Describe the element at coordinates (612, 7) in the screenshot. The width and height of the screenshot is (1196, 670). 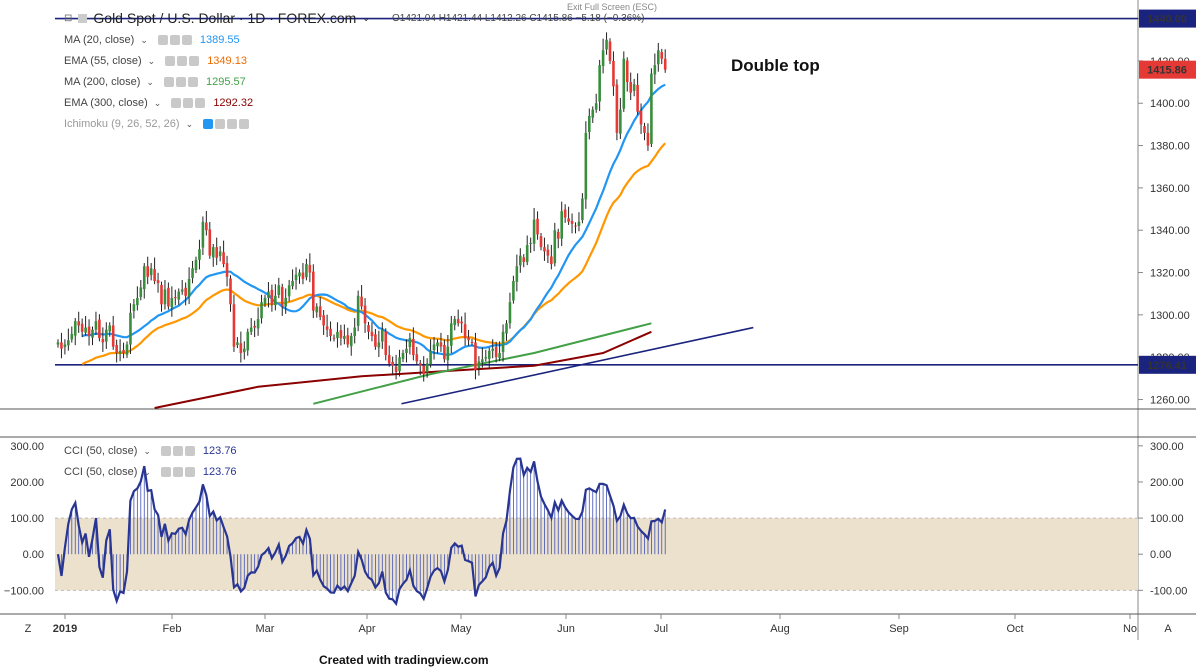
I see `exit-fullscreen-hint: Exit Full Screen (ESC)` at that location.